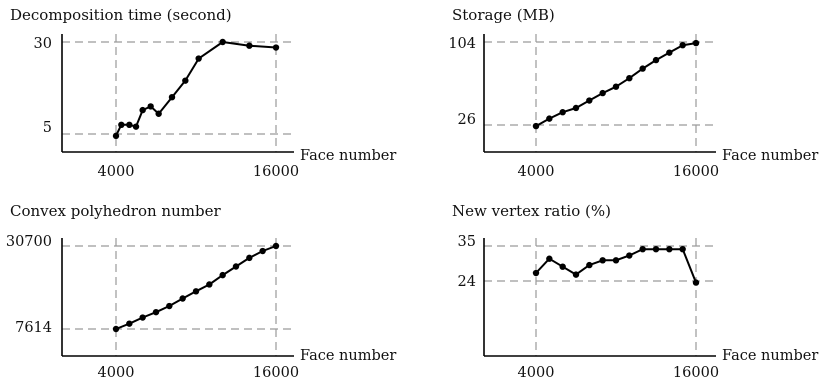 The image size is (822, 384). I want to click on chart-title: Convex polyhedron number, so click(115, 211).